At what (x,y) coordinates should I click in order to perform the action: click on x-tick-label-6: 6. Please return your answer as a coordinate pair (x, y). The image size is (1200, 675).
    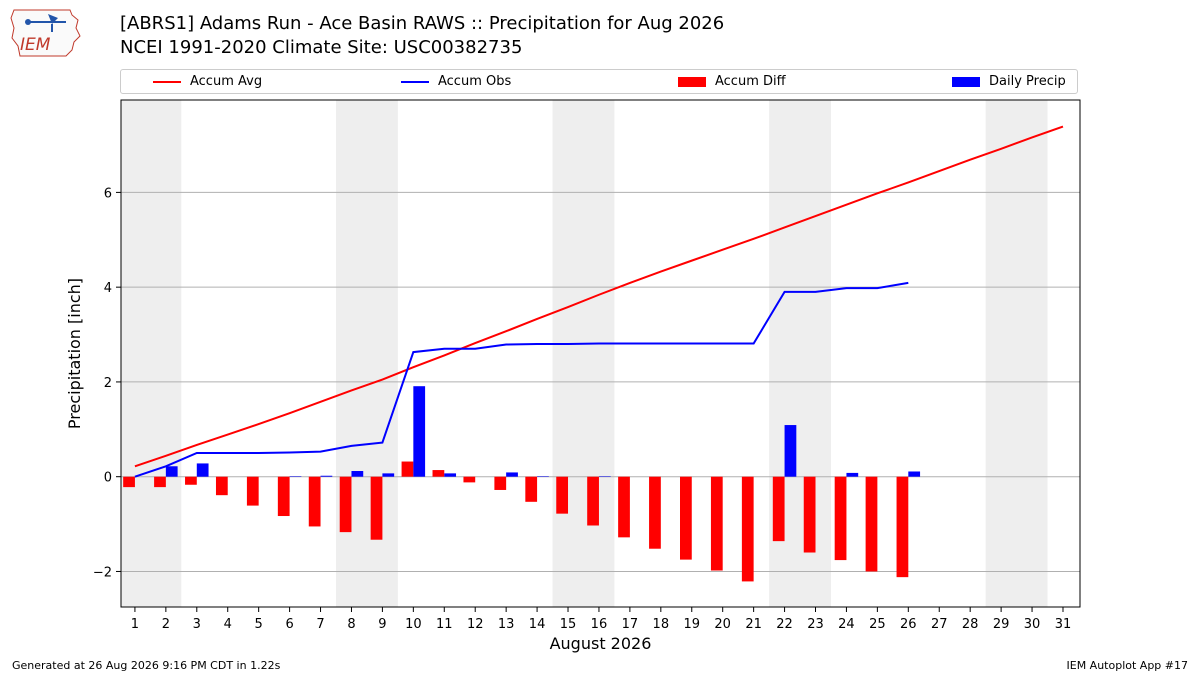
    Looking at the image, I should click on (289, 624).